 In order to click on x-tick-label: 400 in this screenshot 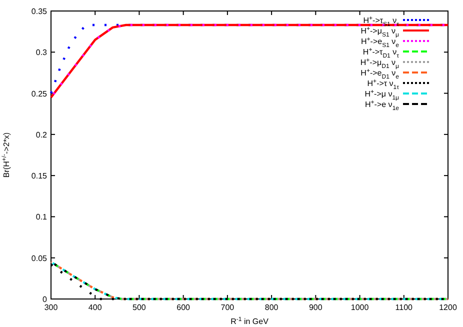, I will do `click(95, 307)`.